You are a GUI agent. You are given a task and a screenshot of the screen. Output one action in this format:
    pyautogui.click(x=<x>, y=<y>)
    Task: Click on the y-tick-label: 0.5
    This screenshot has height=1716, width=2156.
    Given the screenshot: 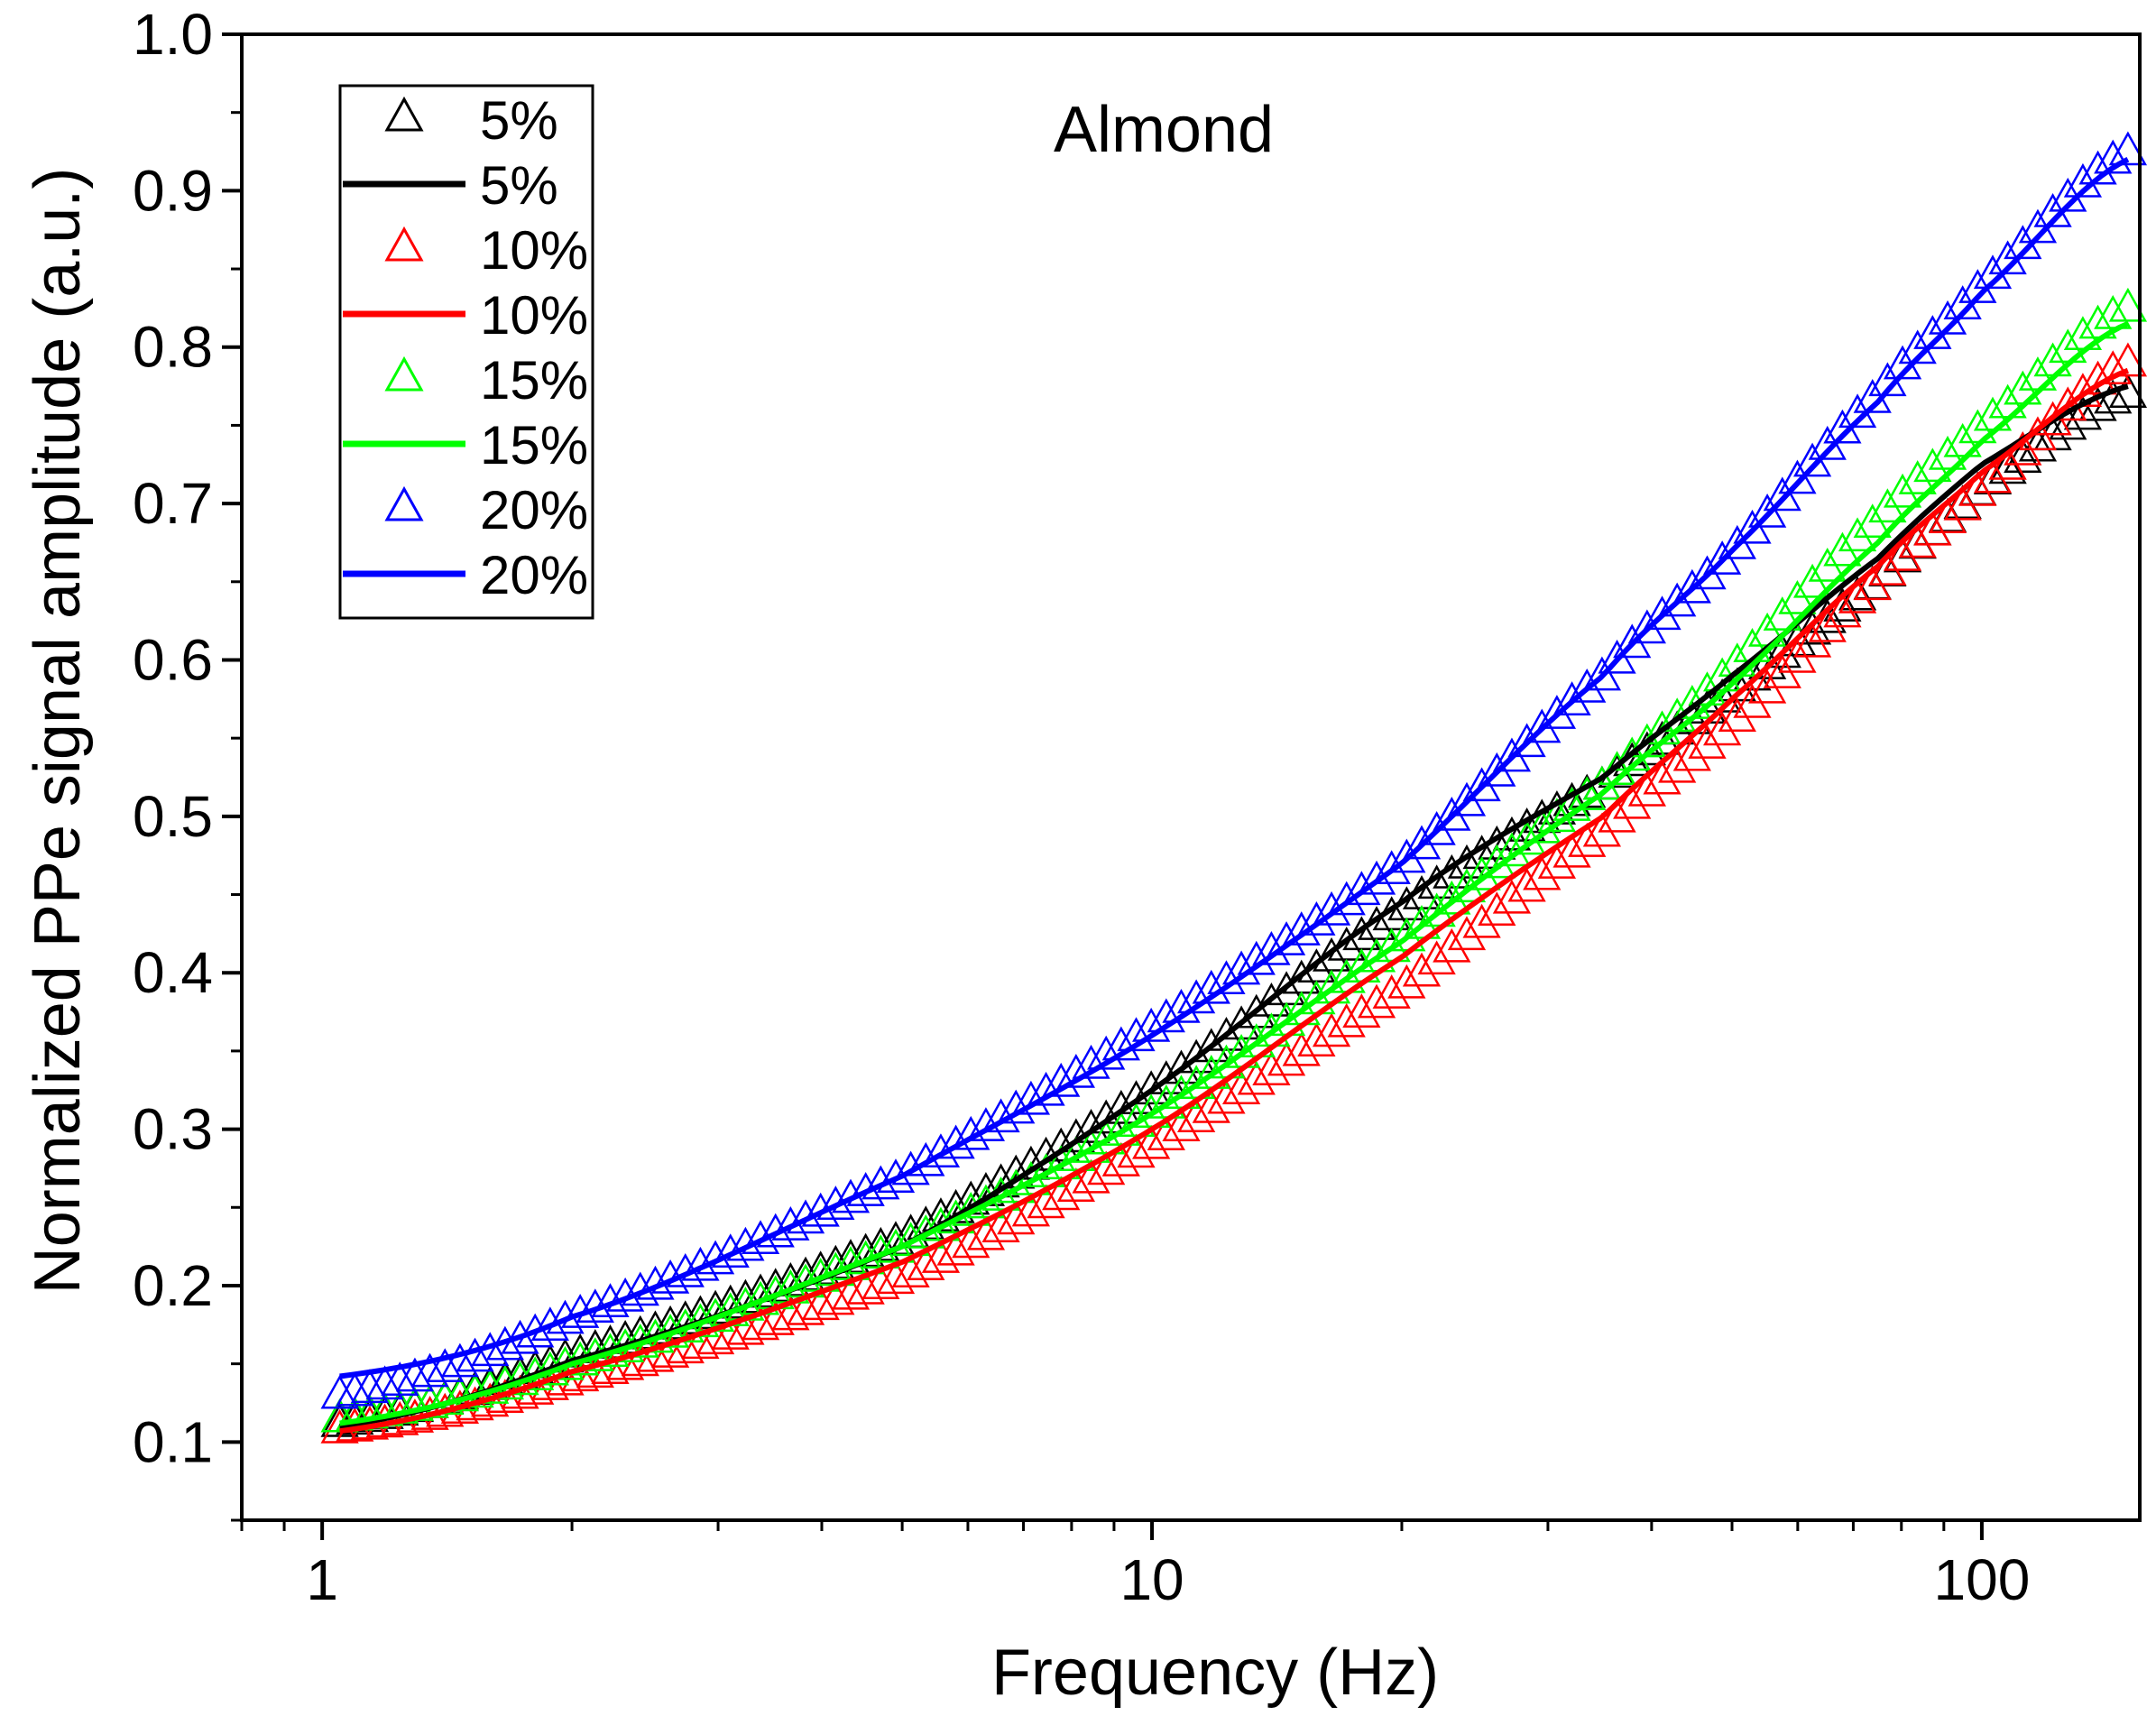 What is the action you would take?
    pyautogui.click(x=173, y=816)
    